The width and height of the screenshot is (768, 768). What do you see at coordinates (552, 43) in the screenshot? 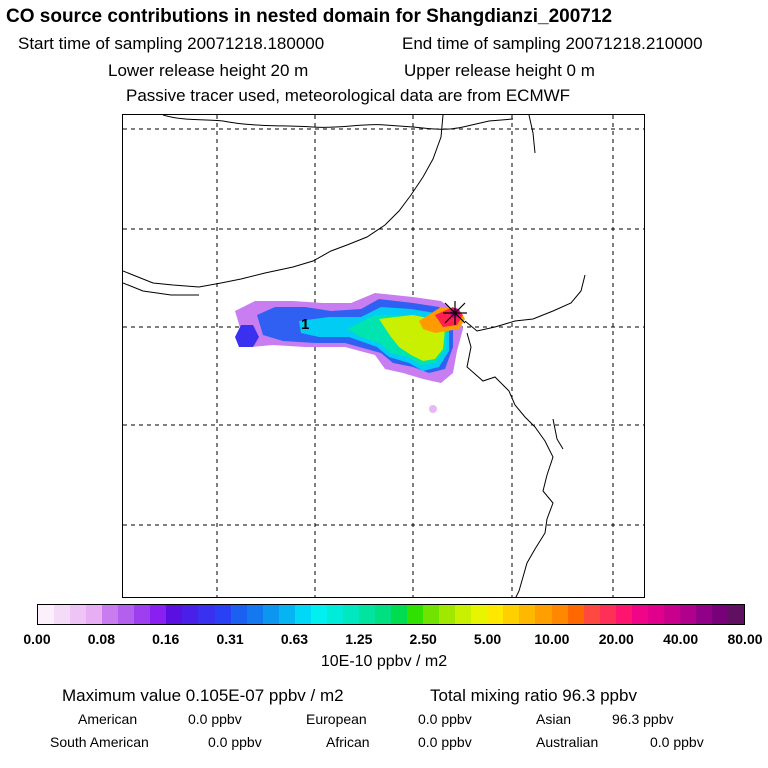
I see `end-time: End time of sampling 20071218.210000` at bounding box center [552, 43].